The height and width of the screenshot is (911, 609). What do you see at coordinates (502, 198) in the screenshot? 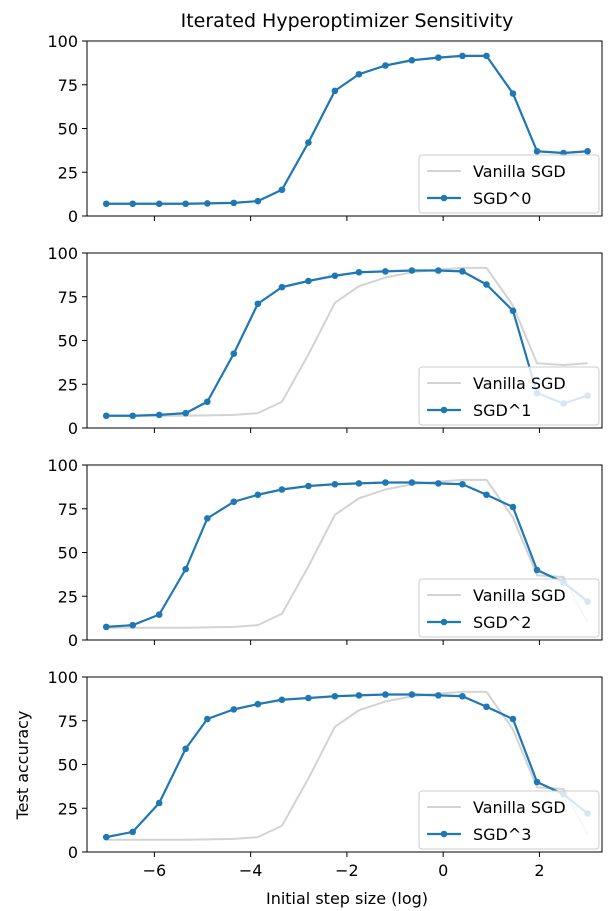
I see `legend-label: SGD^0` at bounding box center [502, 198].